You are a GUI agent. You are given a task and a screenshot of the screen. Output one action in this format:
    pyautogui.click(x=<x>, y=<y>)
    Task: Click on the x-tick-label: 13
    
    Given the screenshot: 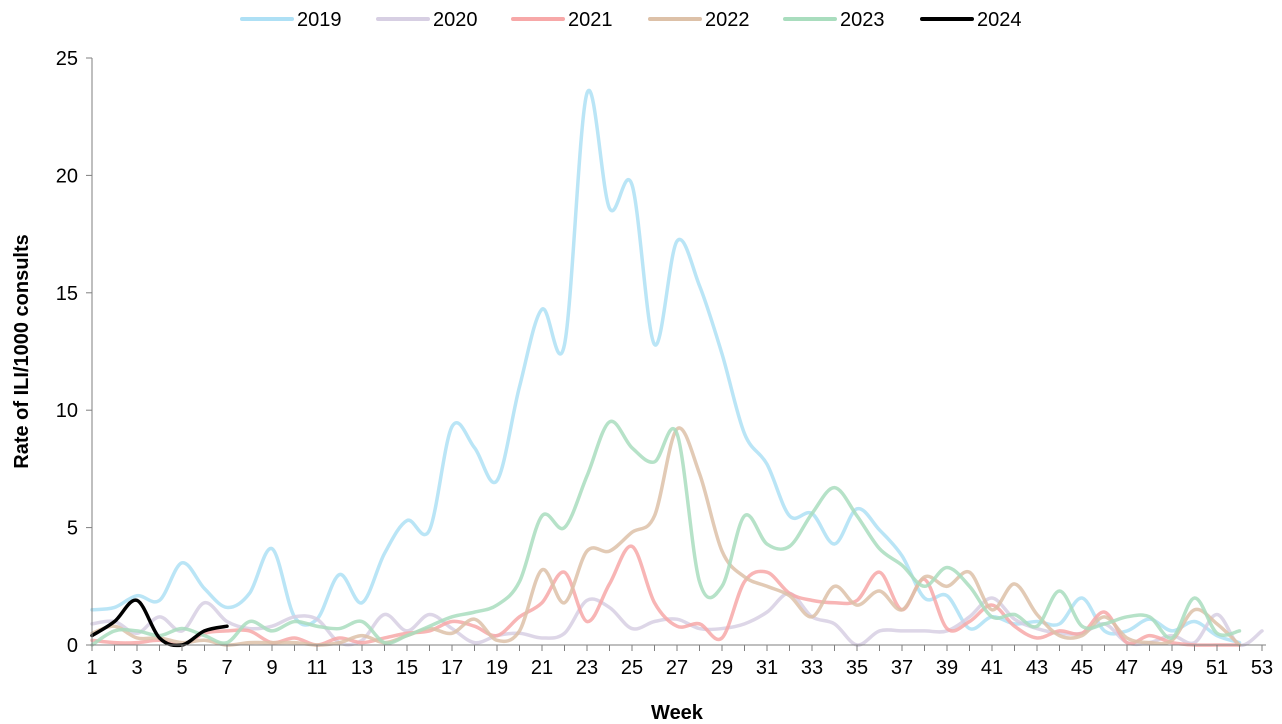 What is the action you would take?
    pyautogui.click(x=362, y=668)
    